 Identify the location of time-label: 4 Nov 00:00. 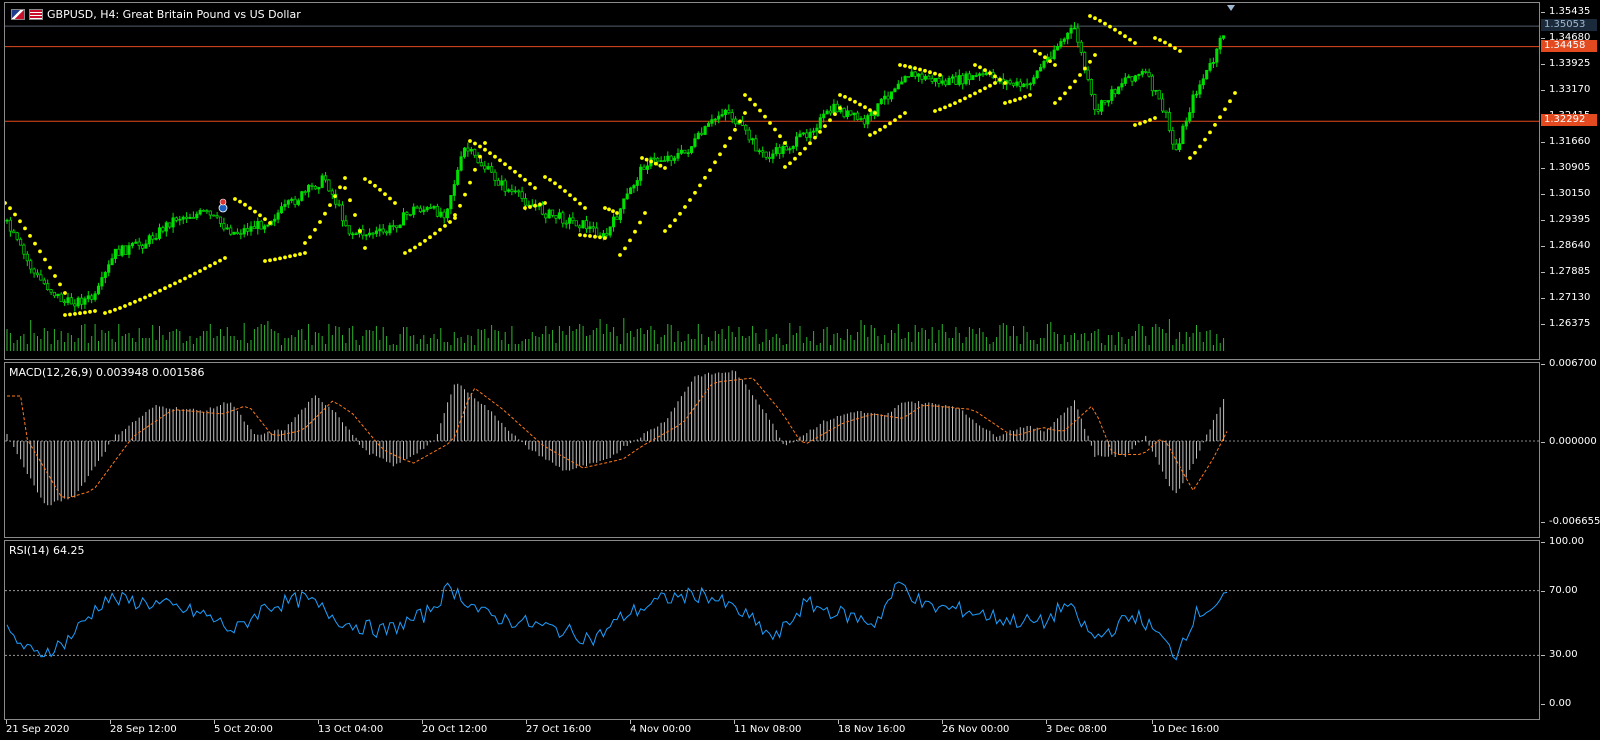
(661, 729).